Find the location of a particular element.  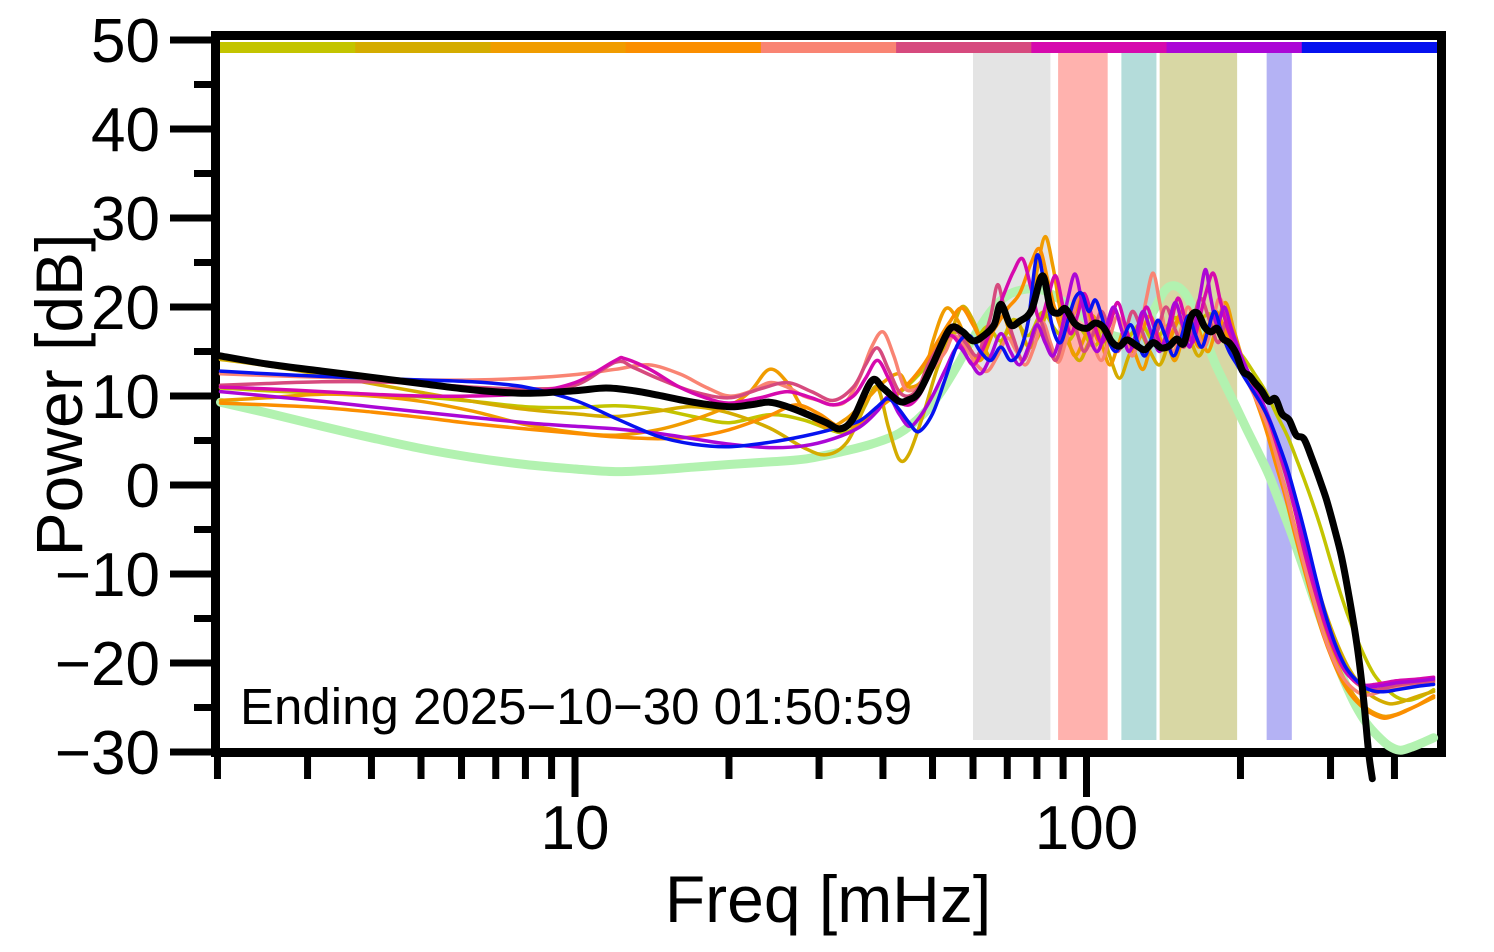

y-axis-title: Power [dB] is located at coordinates (59, 395).